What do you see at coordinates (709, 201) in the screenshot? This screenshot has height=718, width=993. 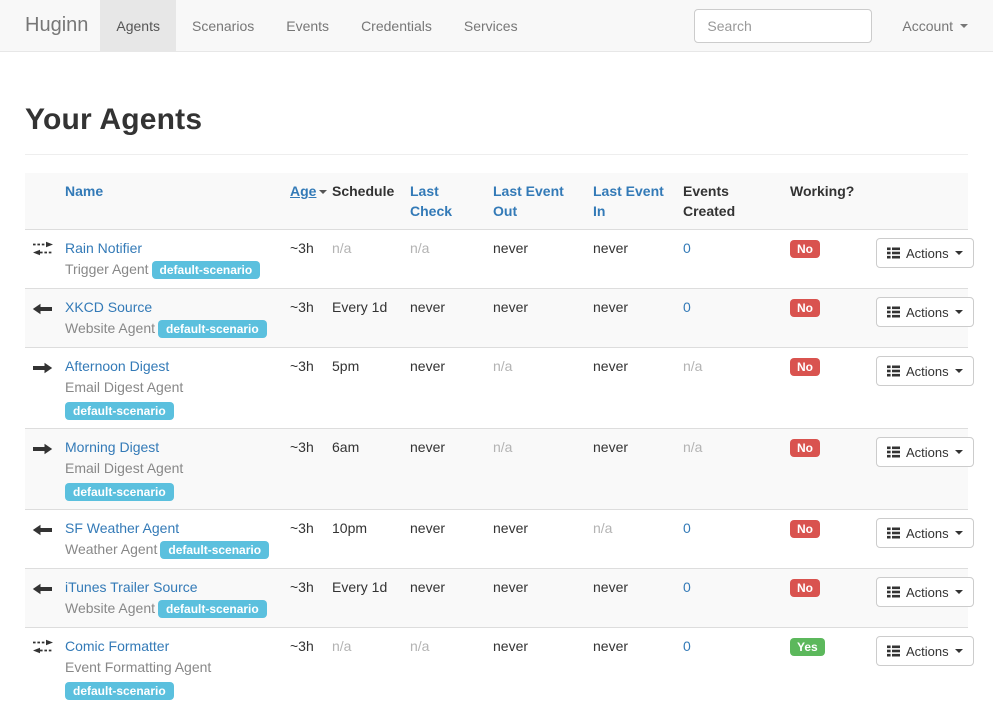 I see `header-events-created: Events Created` at bounding box center [709, 201].